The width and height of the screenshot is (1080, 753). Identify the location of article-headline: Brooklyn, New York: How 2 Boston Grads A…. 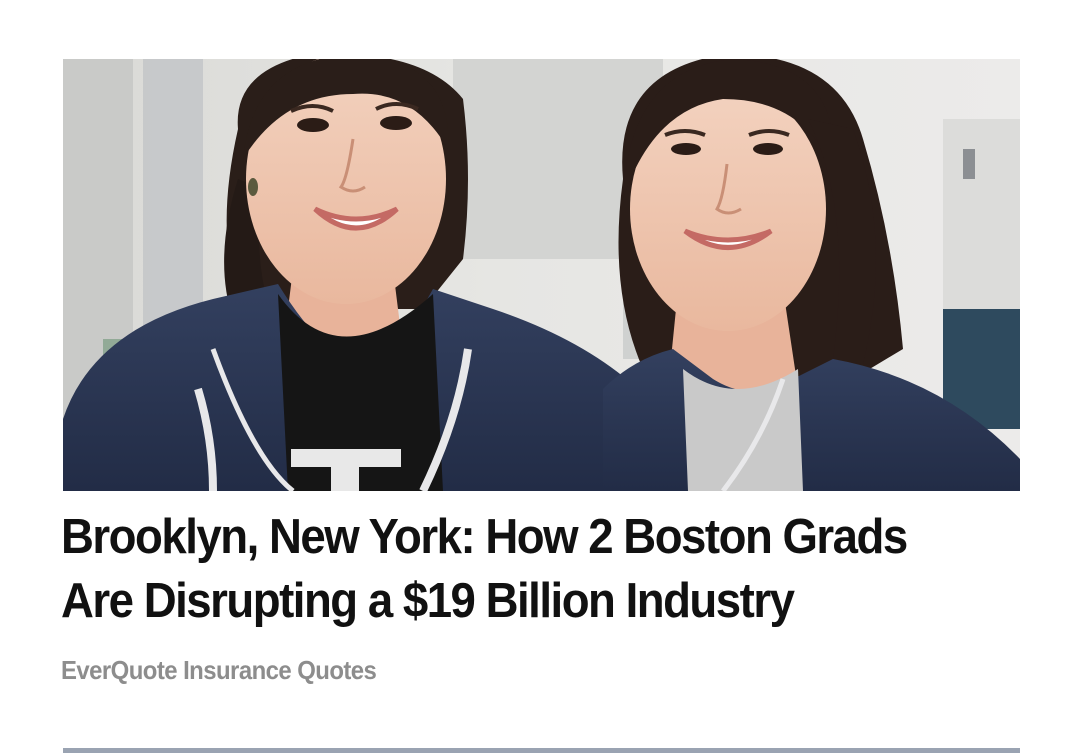
(484, 569).